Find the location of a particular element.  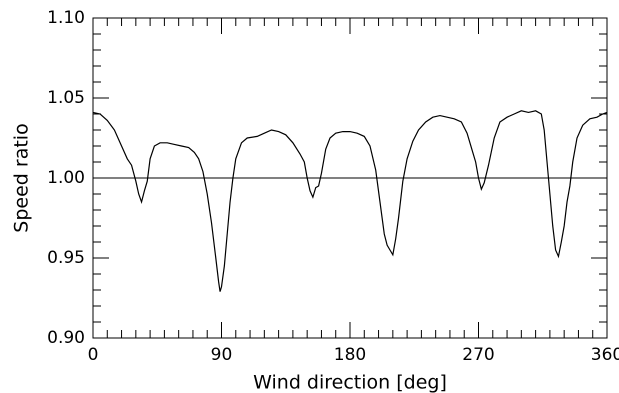

y-tick-label: 1.10 is located at coordinates (66, 18).